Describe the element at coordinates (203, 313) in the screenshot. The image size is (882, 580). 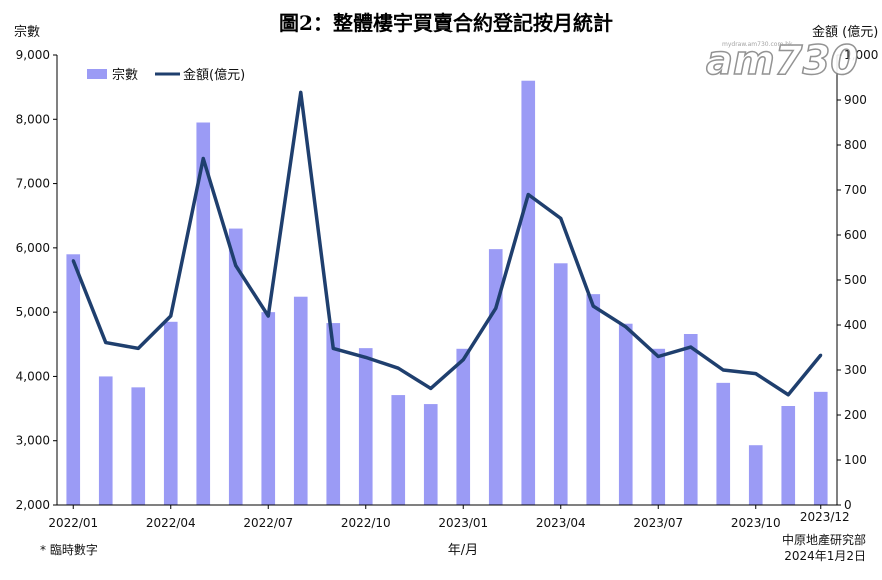
I see `bar-2022/05` at that location.